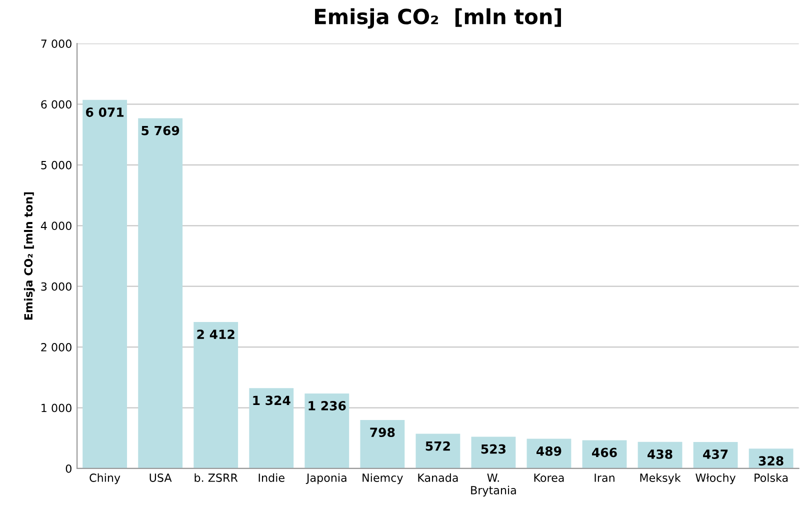 This screenshot has width=811, height=512. Describe the element at coordinates (438, 446) in the screenshot. I see `data-label: 572` at that location.